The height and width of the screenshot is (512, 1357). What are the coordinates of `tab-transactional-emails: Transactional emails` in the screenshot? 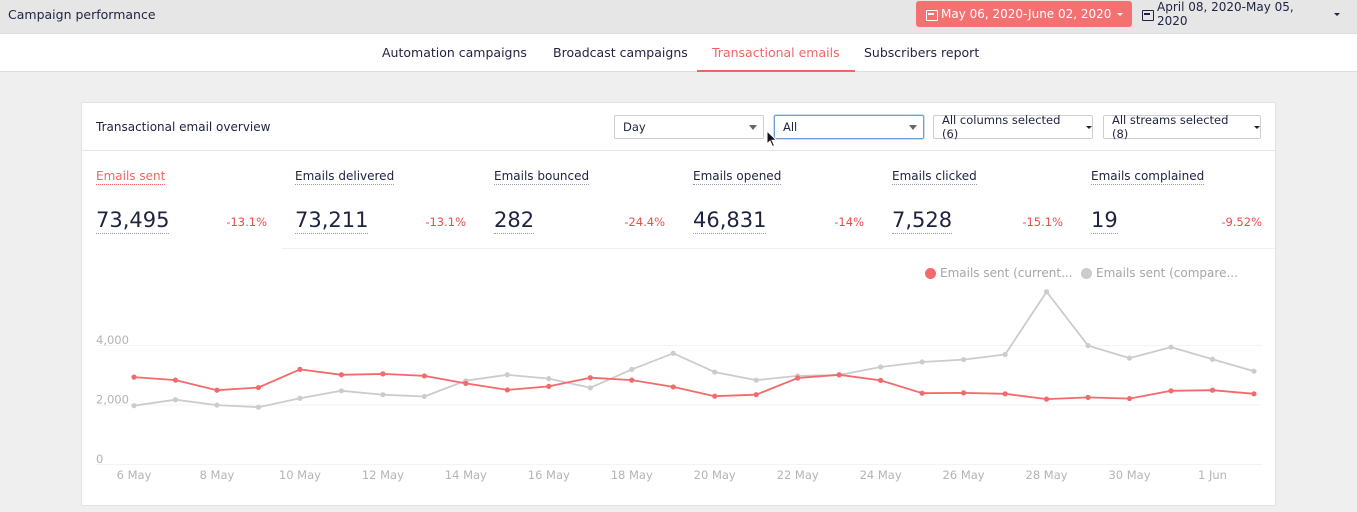 It's located at (776, 53).